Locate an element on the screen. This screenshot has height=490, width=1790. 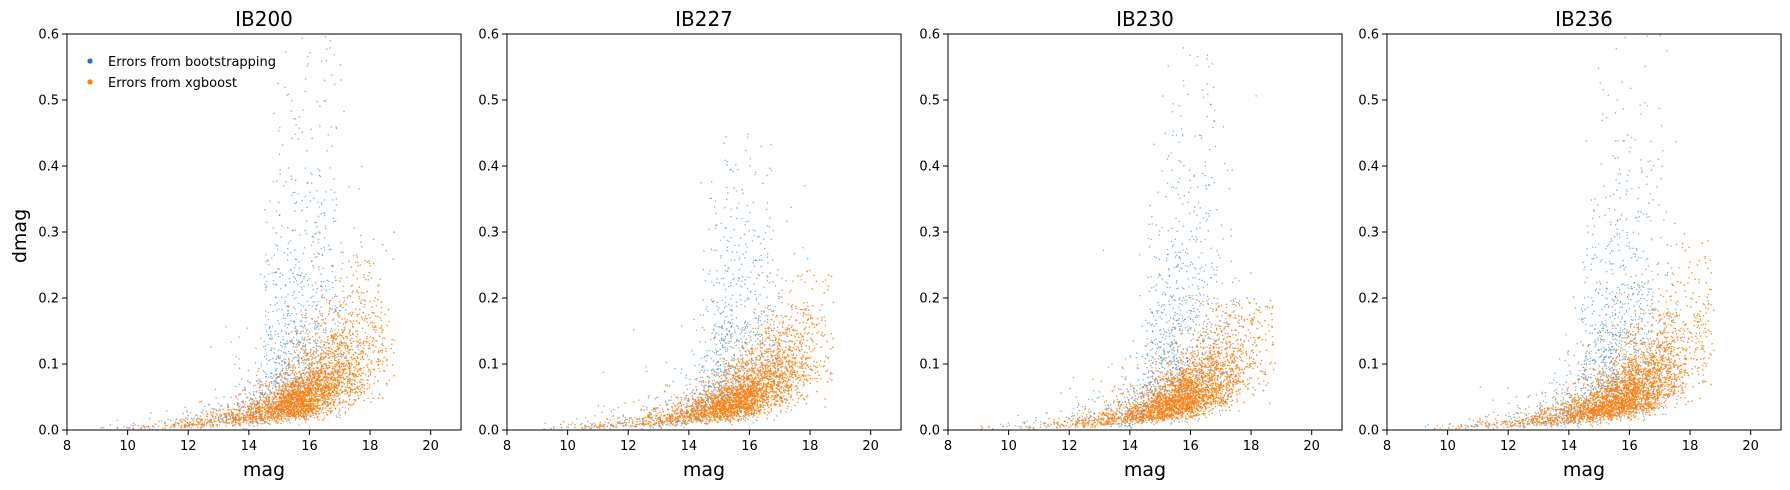
y-tick-label: 0.1 is located at coordinates (48, 365).